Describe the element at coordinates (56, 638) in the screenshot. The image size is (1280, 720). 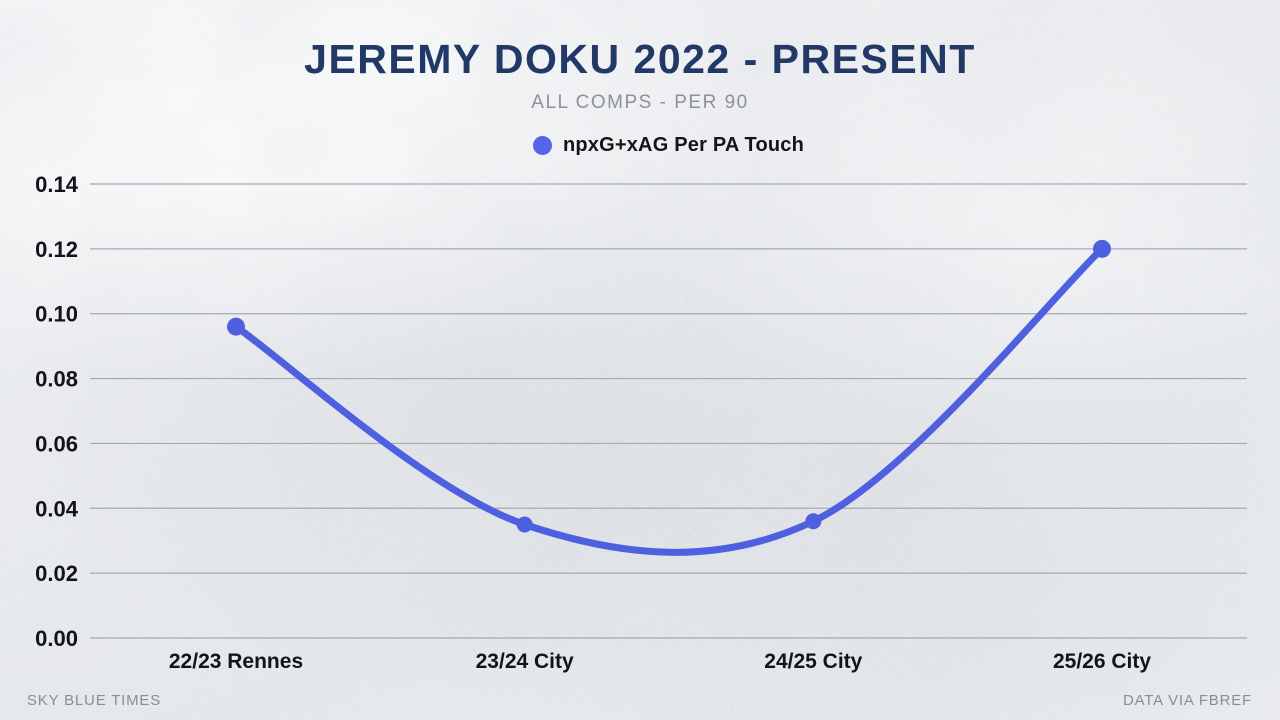
I see `y-axis-tick-label: 0.00` at that location.